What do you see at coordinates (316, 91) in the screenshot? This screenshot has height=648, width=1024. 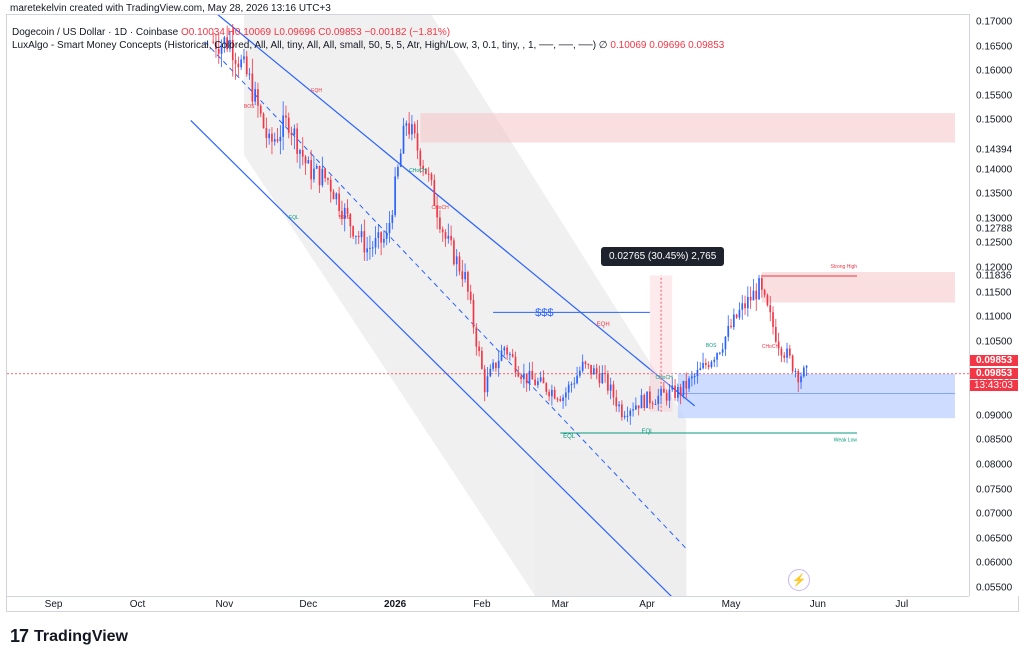 I see `eqh-label-top: EQH` at bounding box center [316, 91].